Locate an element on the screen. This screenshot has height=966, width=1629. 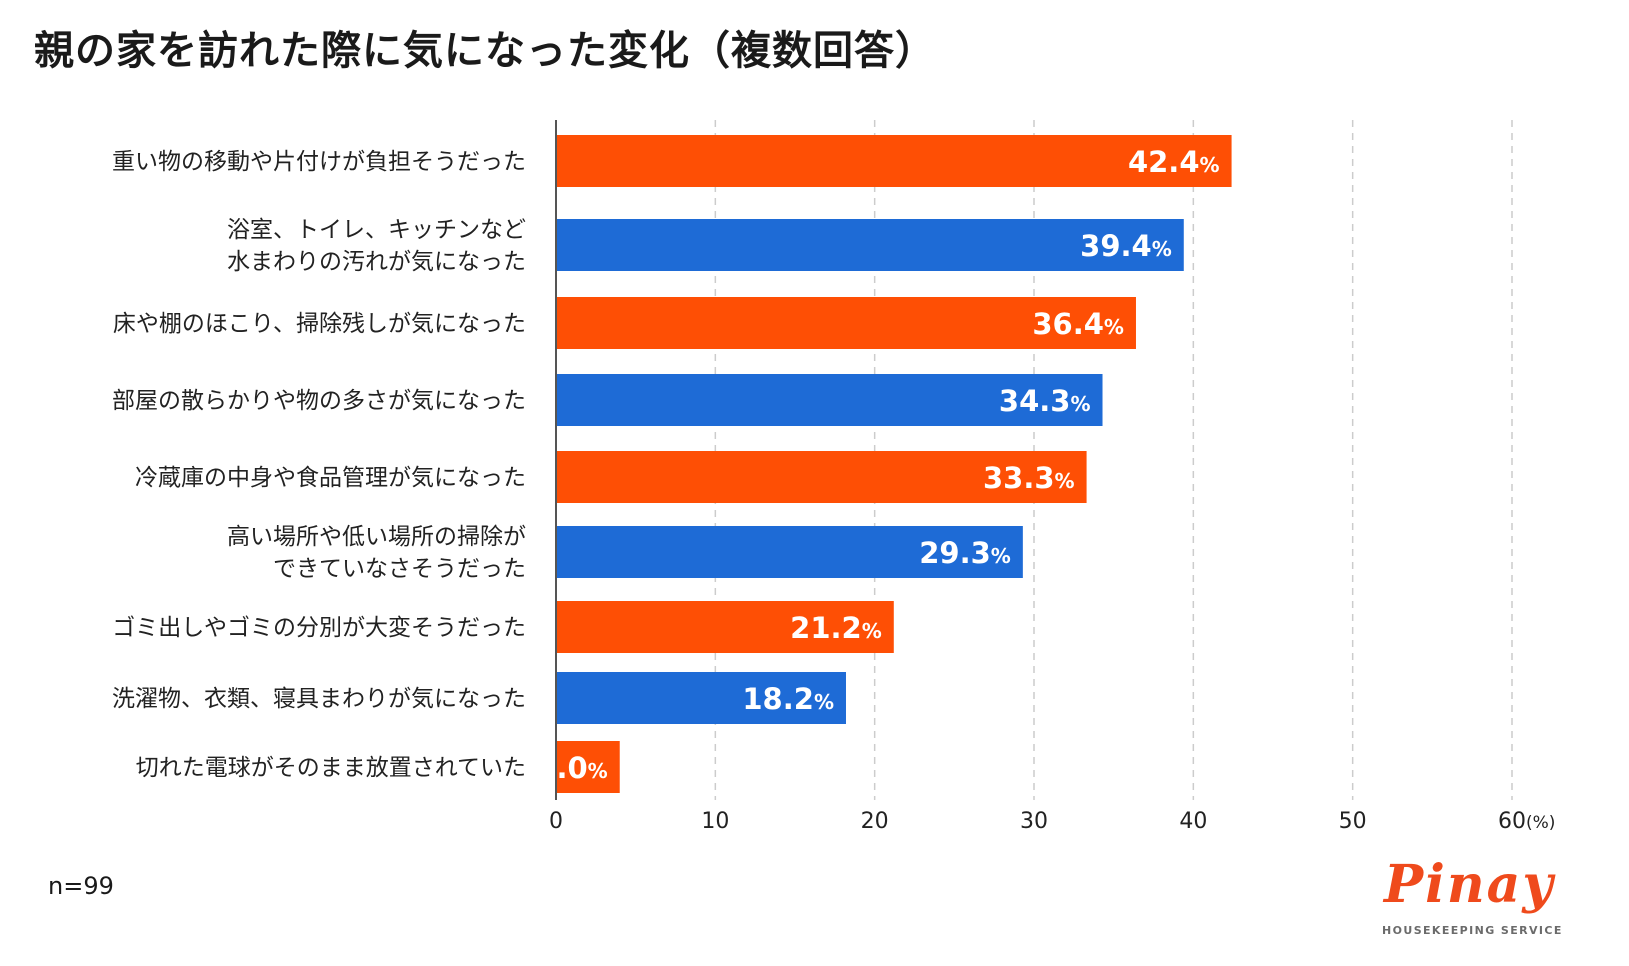
x-axis-unit: (%) is located at coordinates (1540, 823).